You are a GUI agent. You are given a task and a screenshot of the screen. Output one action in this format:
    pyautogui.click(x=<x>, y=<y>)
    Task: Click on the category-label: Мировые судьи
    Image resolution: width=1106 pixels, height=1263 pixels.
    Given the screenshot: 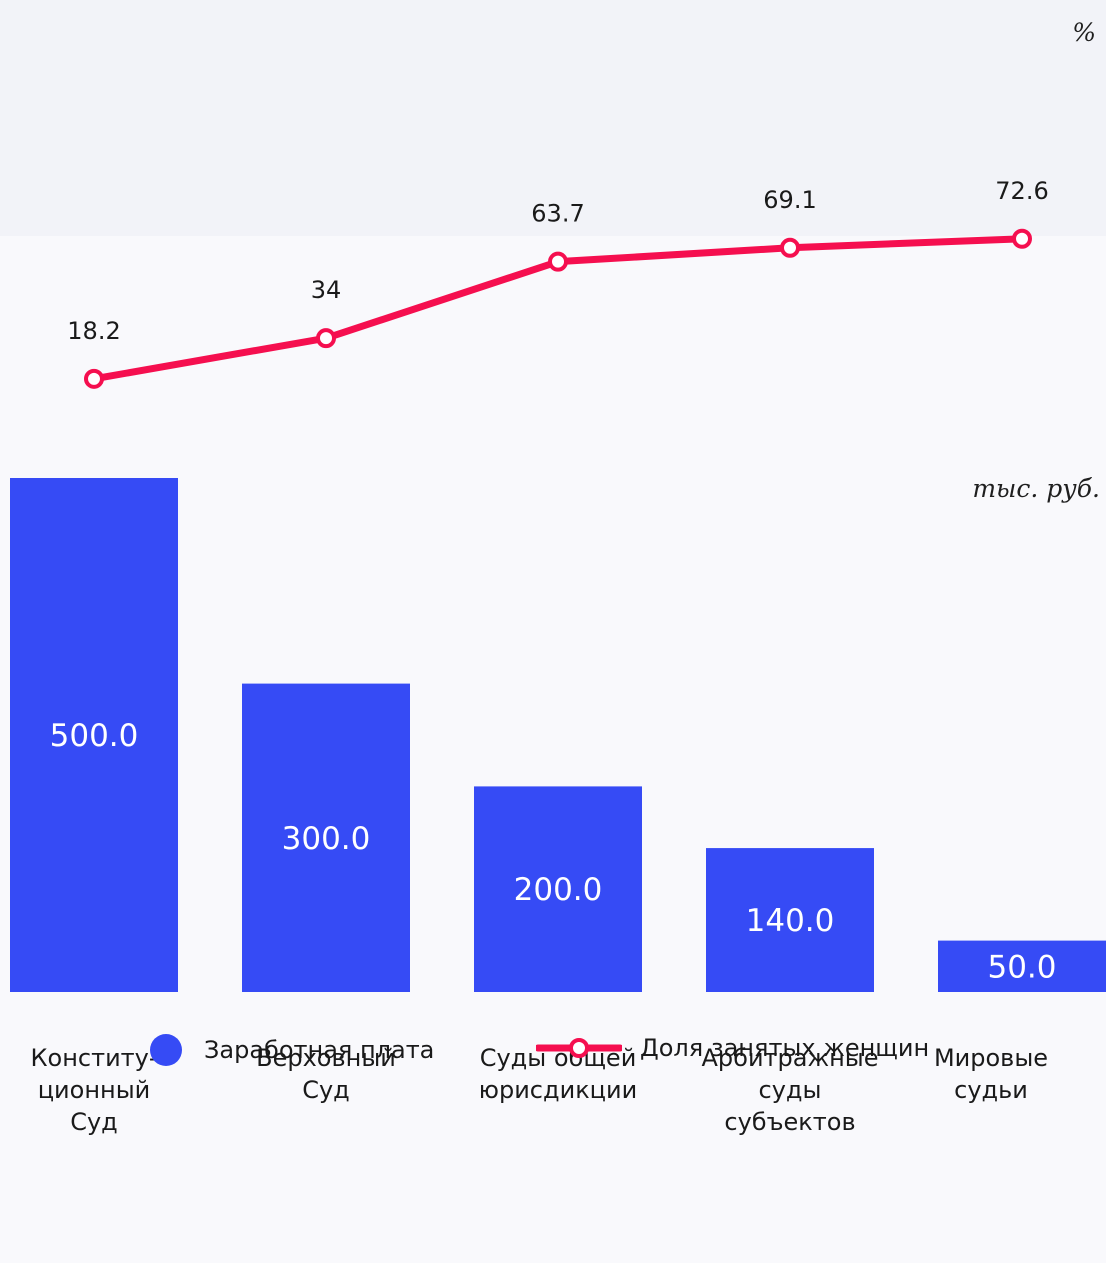 What is the action you would take?
    pyautogui.click(x=991, y=1074)
    